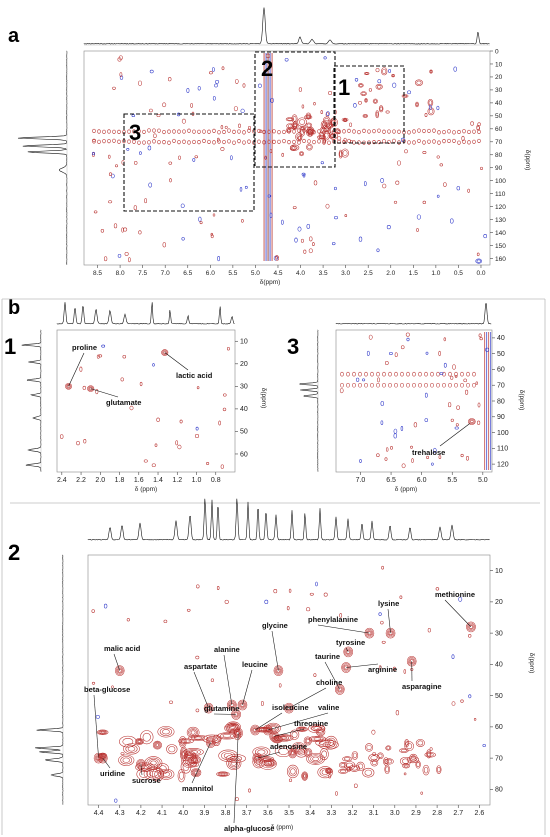 The width and height of the screenshot is (550, 837). I want to click on sub2-peak-leucine, so click(242, 705).